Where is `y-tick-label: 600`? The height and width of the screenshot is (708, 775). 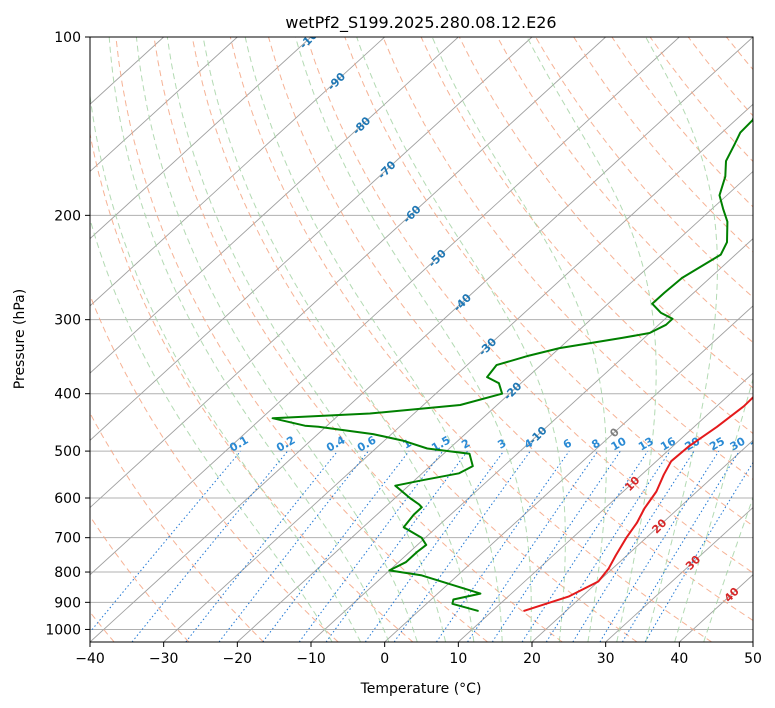 y-tick-label: 600 is located at coordinates (67, 499).